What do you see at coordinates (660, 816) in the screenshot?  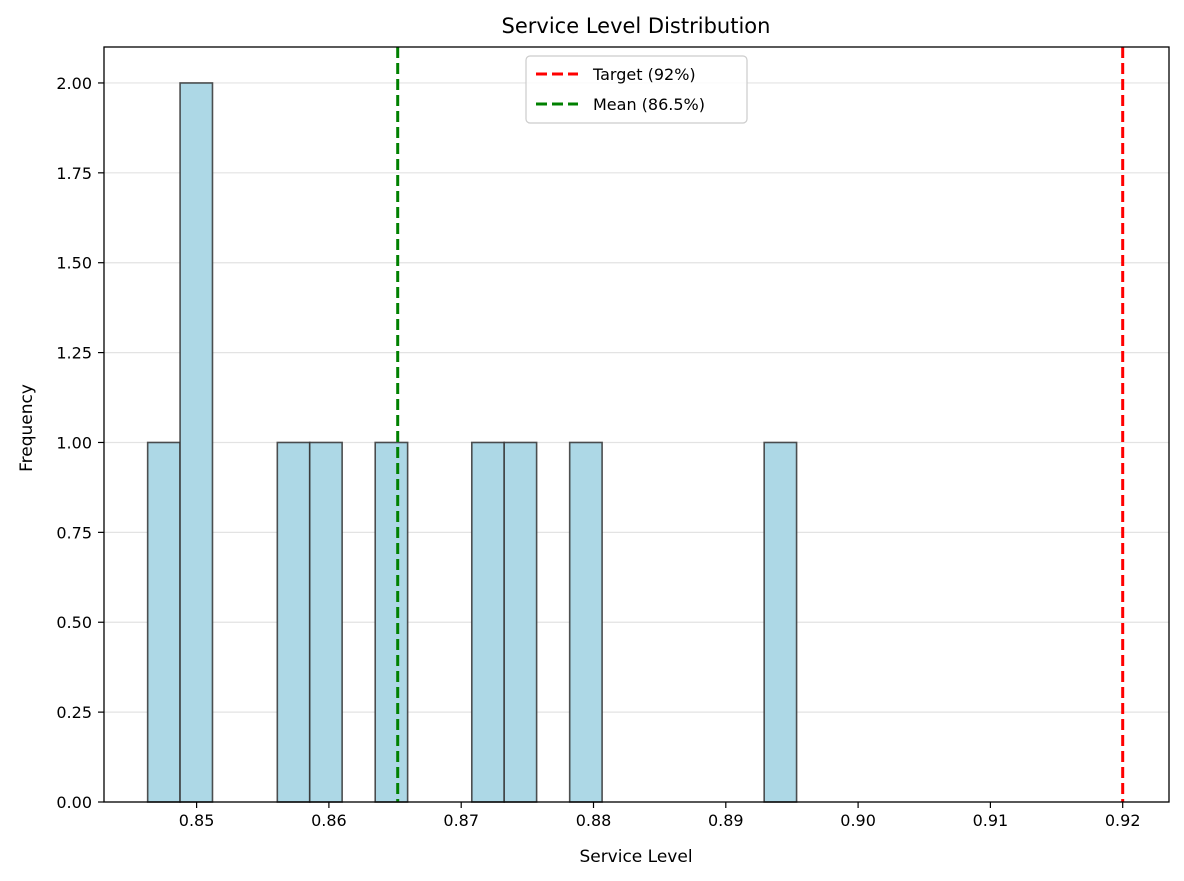 I see `x-axis: 0.85 0.86 0.87 0.88 0.89 0.90 0.91 0.92` at bounding box center [660, 816].